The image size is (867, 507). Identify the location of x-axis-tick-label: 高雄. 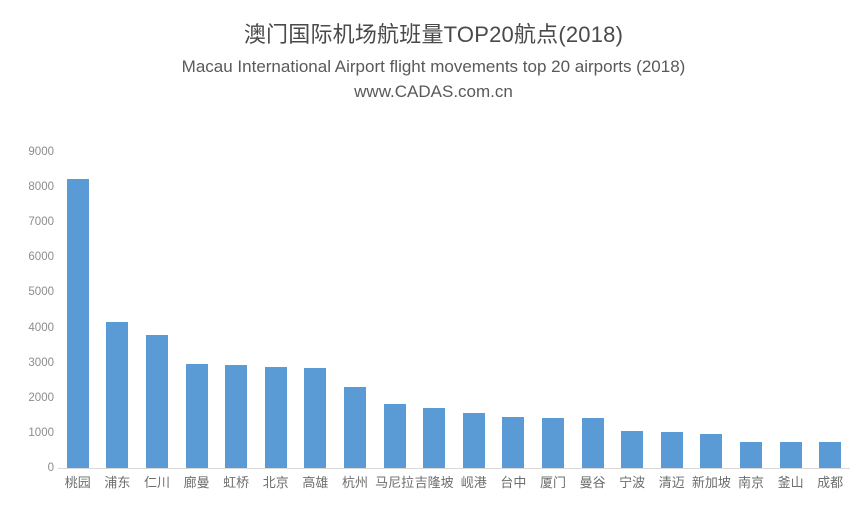
(315, 482).